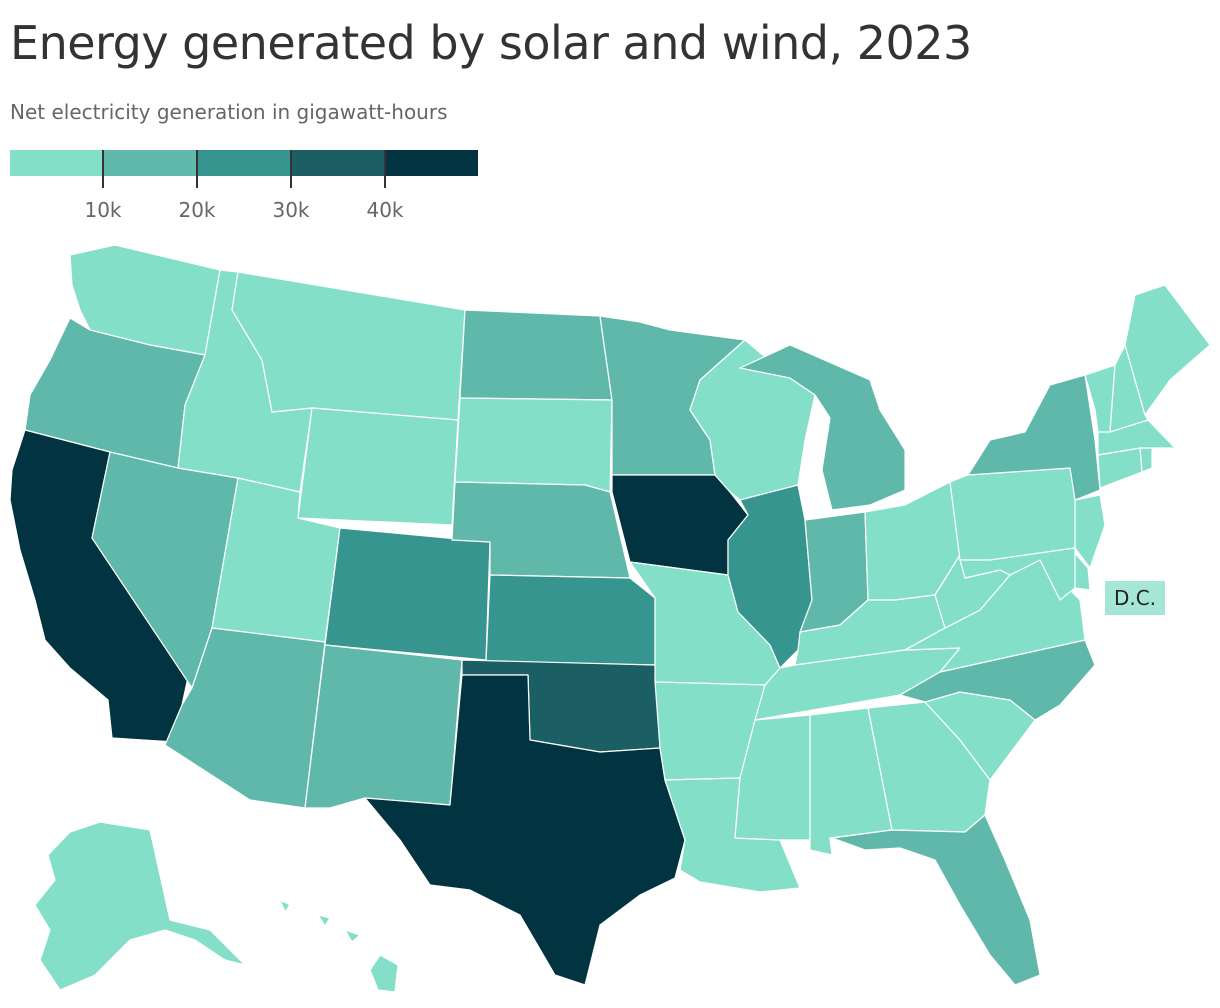 Image resolution: width=1220 pixels, height=1008 pixels. What do you see at coordinates (197, 169) in the screenshot?
I see `legend-tick-20k` at bounding box center [197, 169].